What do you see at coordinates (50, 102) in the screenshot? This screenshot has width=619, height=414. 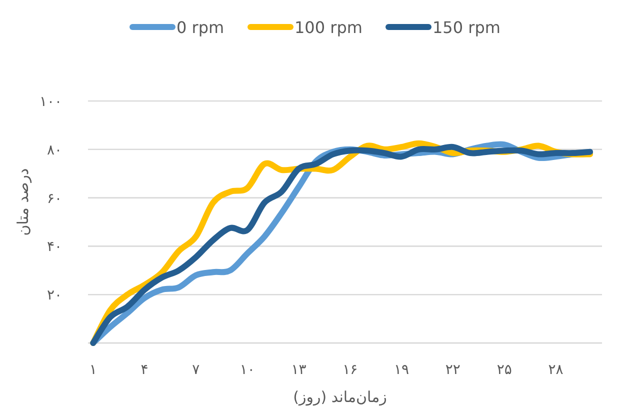 I see `y-tick-label: ۱۰۰` at bounding box center [50, 102].